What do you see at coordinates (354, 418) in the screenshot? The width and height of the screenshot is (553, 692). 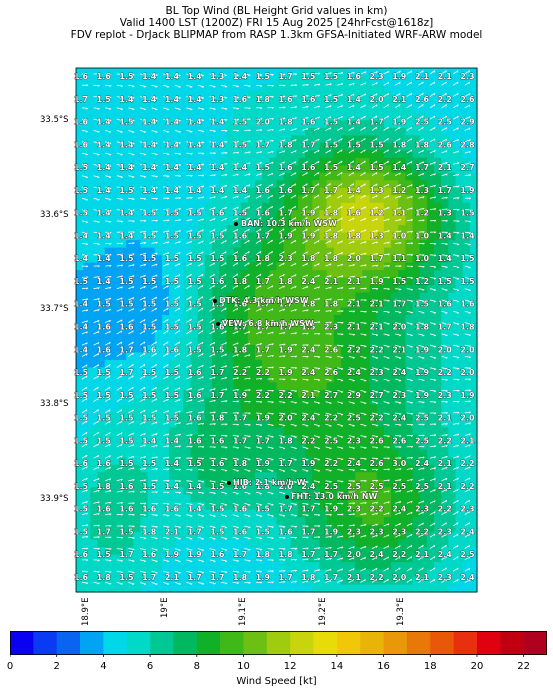 I see `grid-value: 2.5` at bounding box center [354, 418].